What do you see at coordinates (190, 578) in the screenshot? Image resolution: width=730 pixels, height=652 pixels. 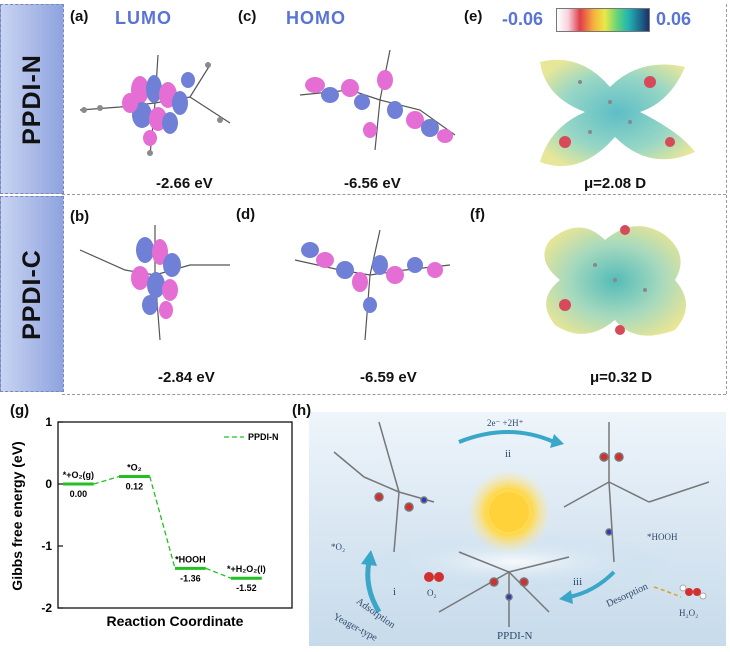 I see `value-label: -1.36` at bounding box center [190, 578].